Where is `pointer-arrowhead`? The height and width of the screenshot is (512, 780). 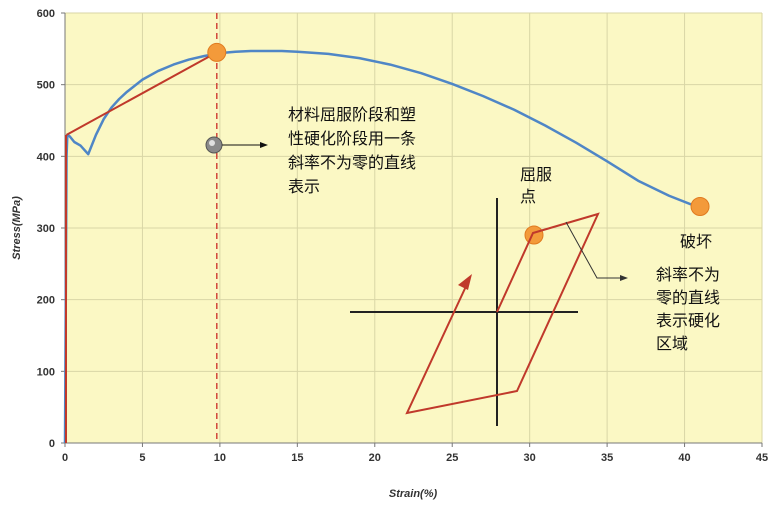
pointer-arrowhead is located at coordinates (264, 145).